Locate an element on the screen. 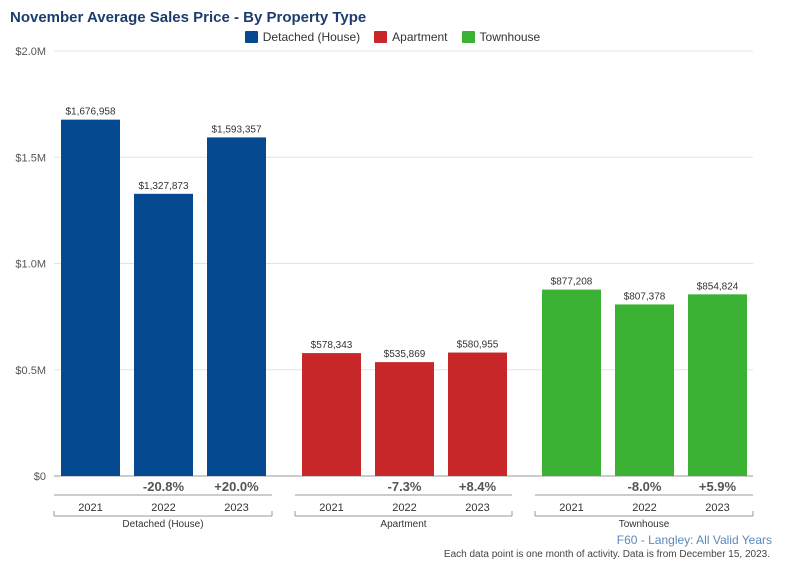  bar-value-label: $535,869 is located at coordinates (405, 354).